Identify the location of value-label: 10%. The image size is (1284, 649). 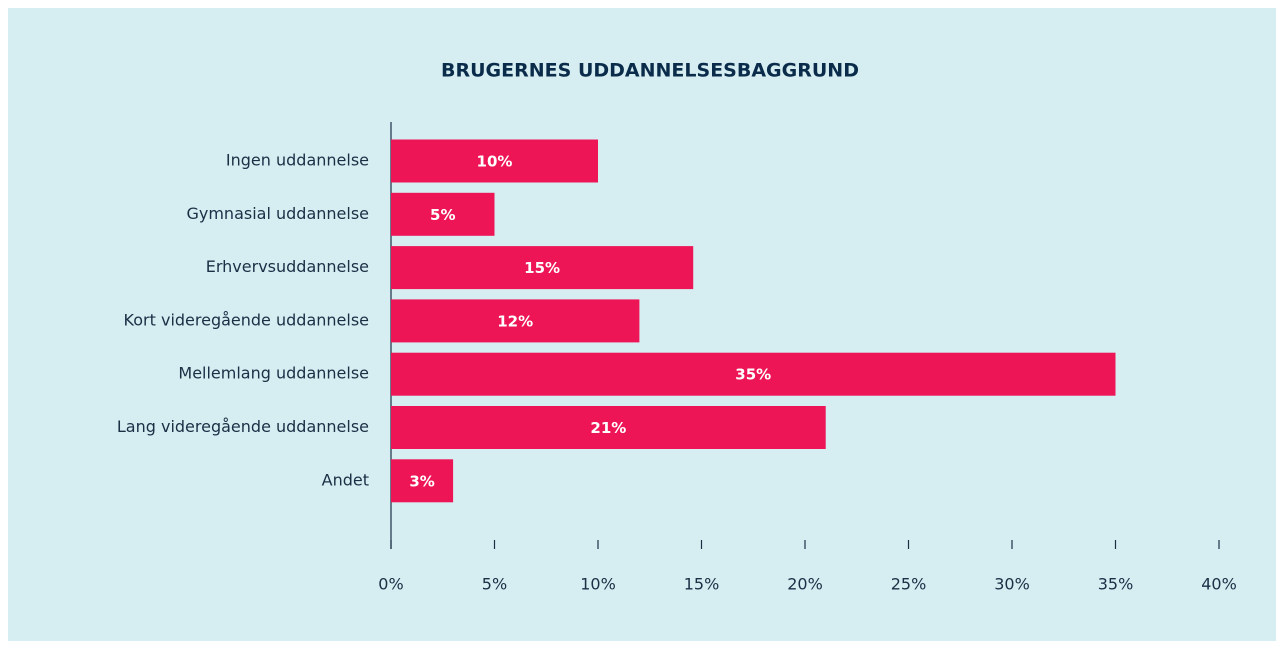
(495, 162).